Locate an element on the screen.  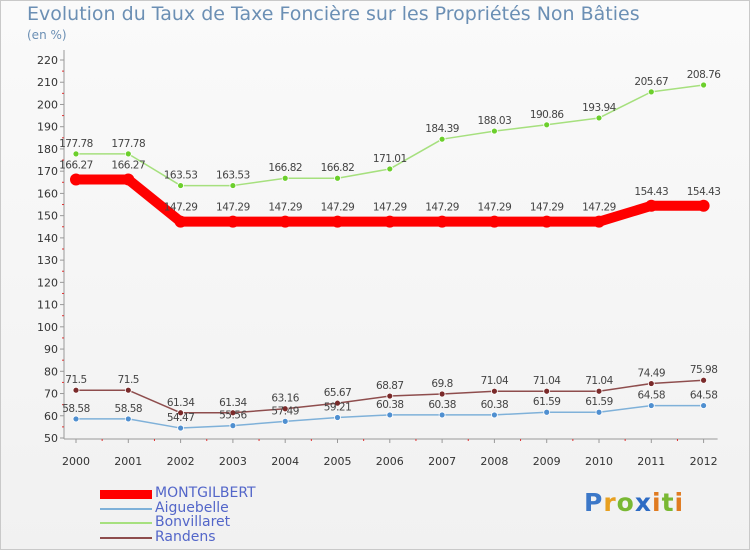
y-tick-label: 180 is located at coordinates (47, 149).